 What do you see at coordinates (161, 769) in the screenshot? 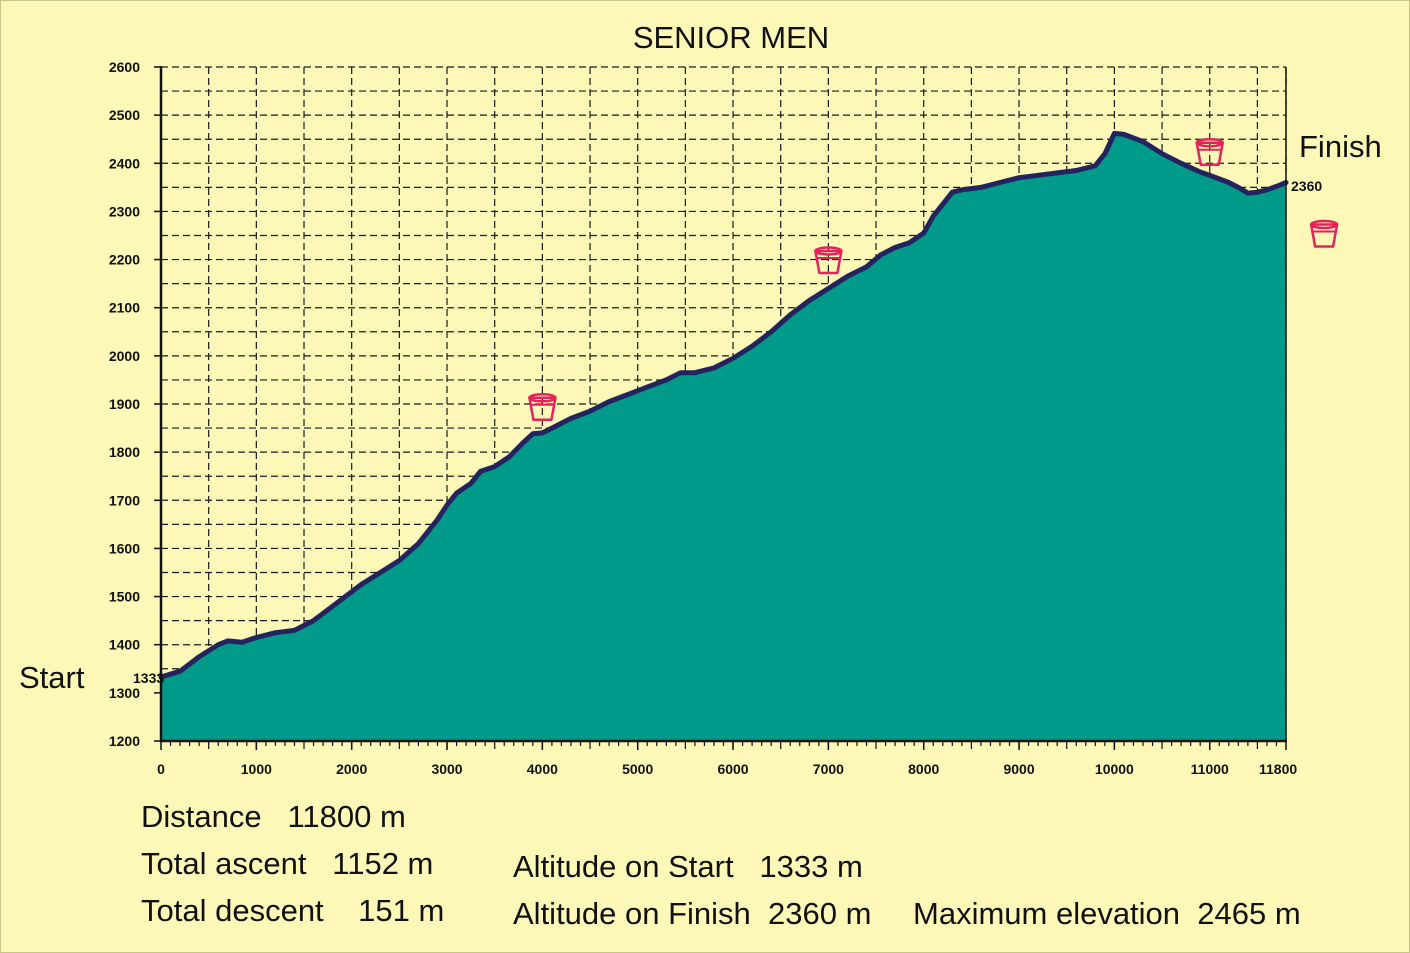
I see `x-tick-label: 0` at bounding box center [161, 769].